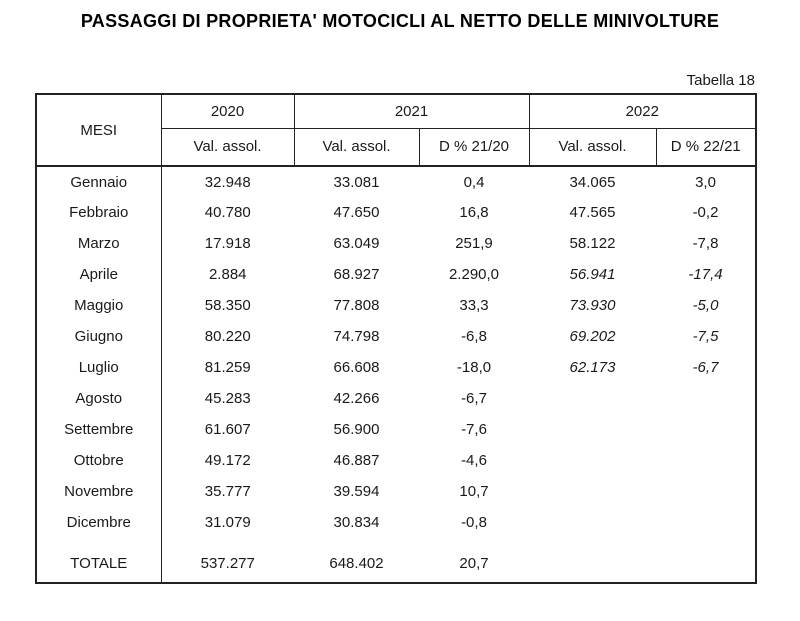  Describe the element at coordinates (706, 560) in the screenshot. I see `total-delta-2221-cell` at that location.